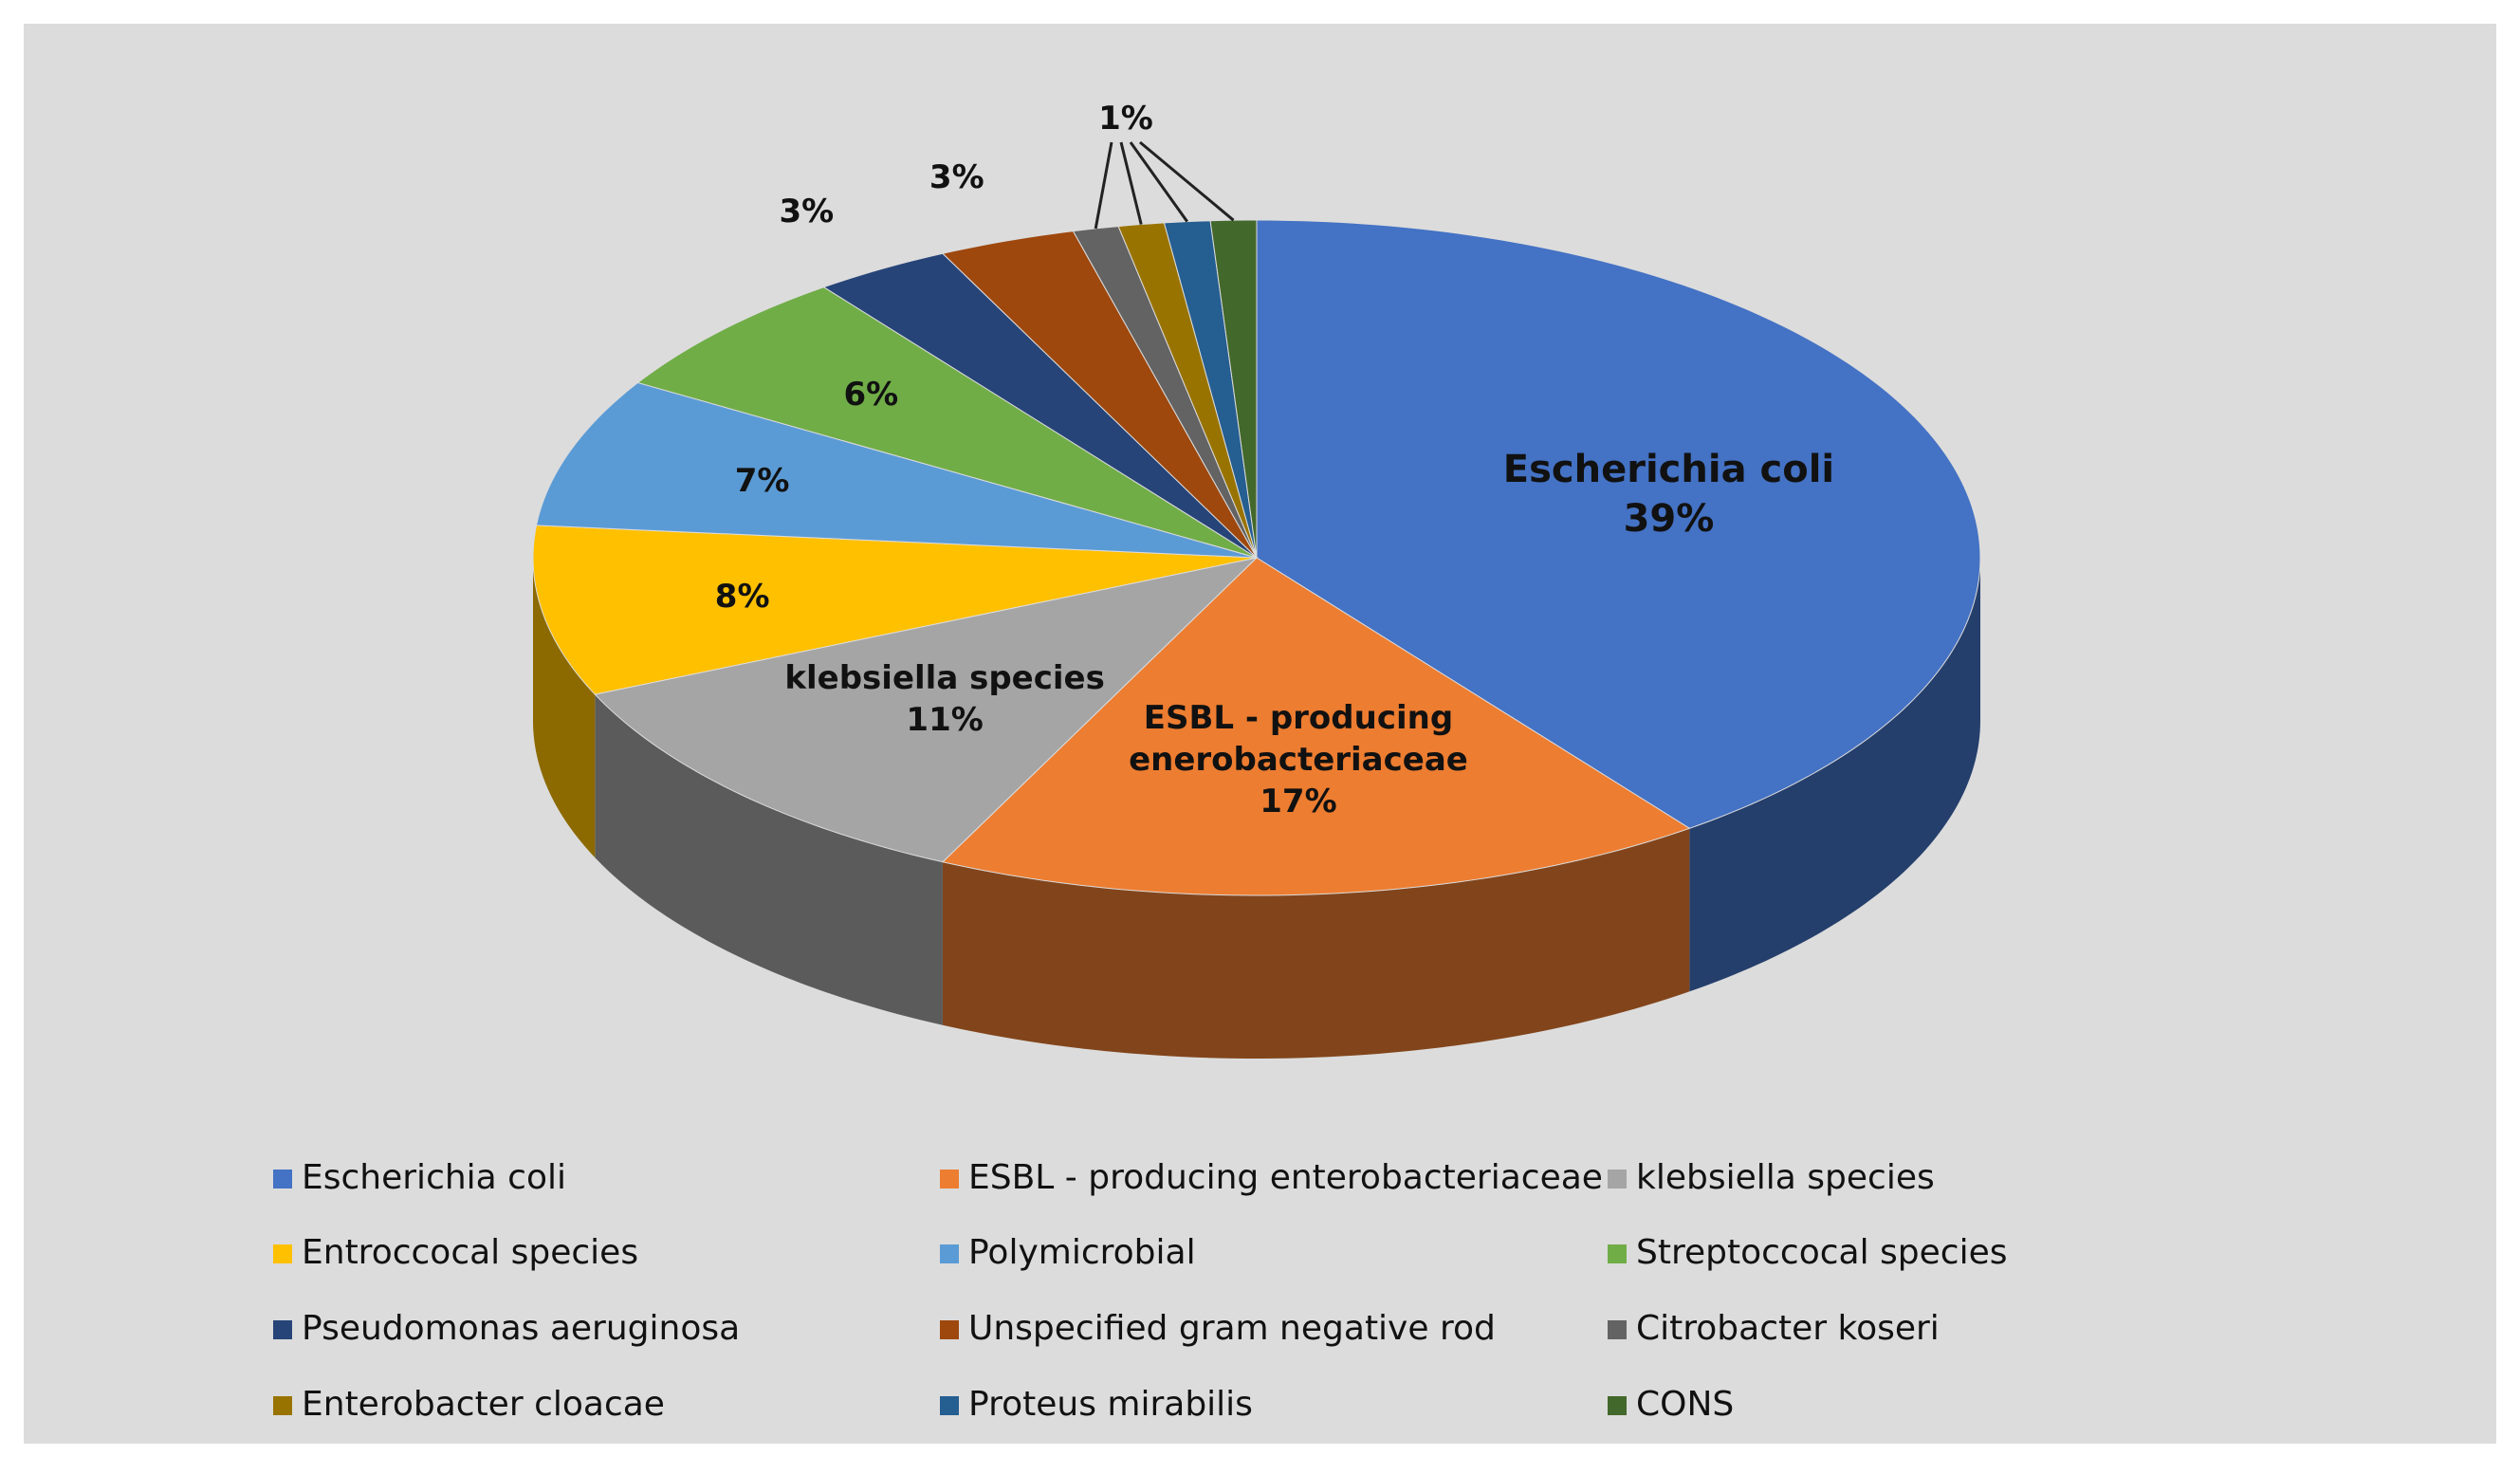 The height and width of the screenshot is (1474, 2520). I want to click on value-label: 39%, so click(1669, 518).